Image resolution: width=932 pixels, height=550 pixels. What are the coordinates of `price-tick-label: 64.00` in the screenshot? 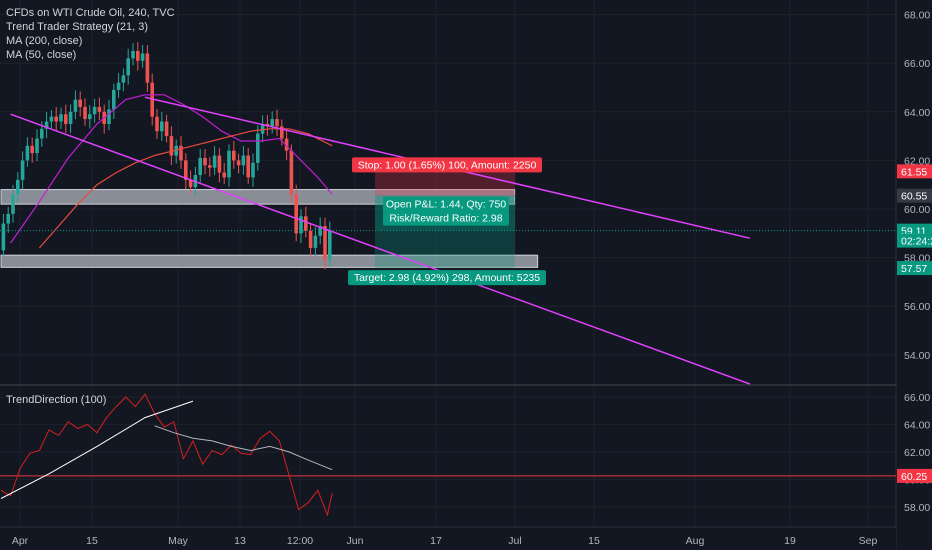 It's located at (917, 113).